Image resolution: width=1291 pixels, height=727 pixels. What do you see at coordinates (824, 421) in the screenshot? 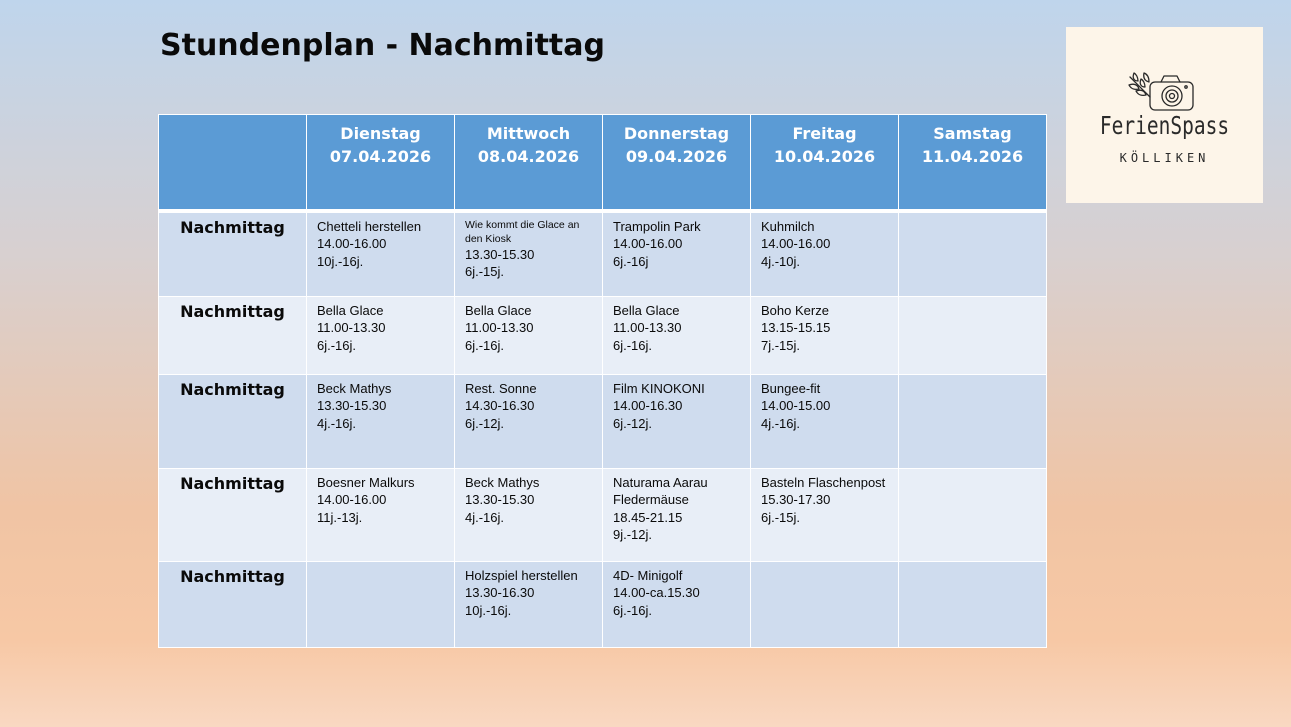
I see `activity-cell: Bungee-fit 14.00-15.00 4j.-16j.` at bounding box center [824, 421].